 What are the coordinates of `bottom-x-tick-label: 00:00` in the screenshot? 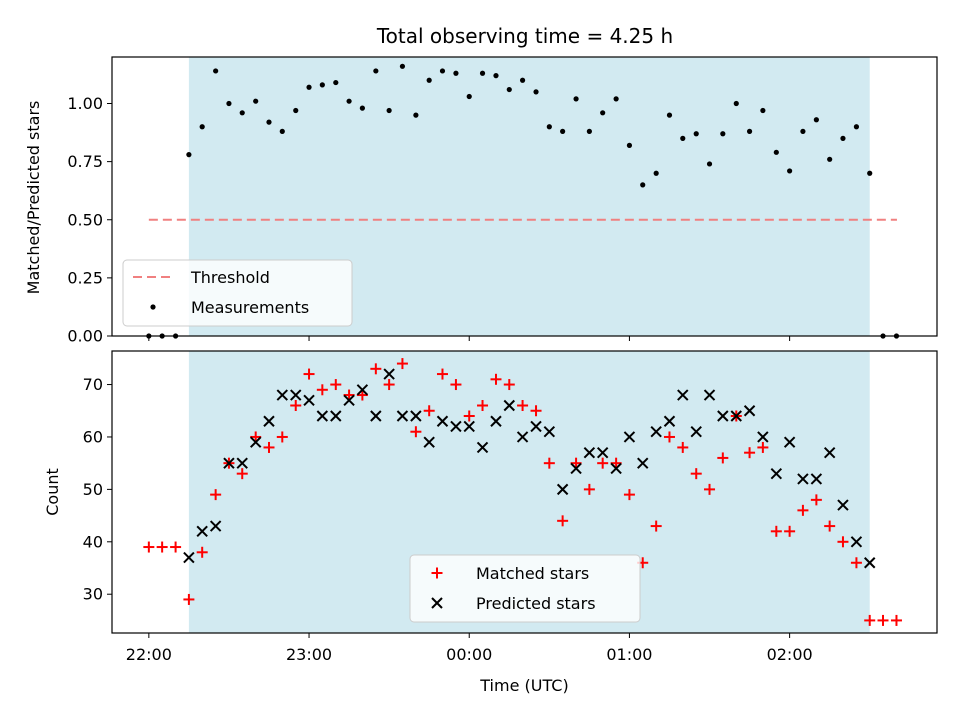 It's located at (469, 654).